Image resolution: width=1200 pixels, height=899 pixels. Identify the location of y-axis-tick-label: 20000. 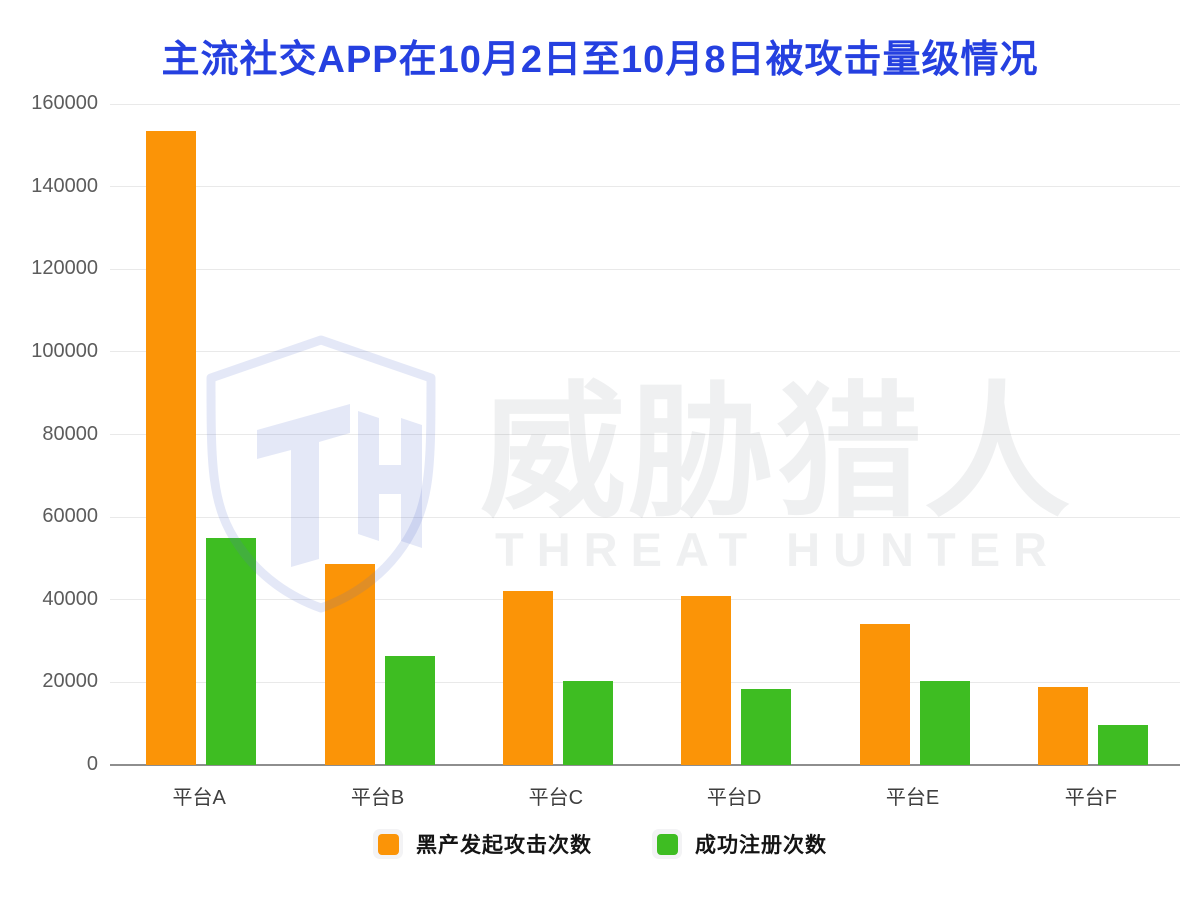
(70, 681).